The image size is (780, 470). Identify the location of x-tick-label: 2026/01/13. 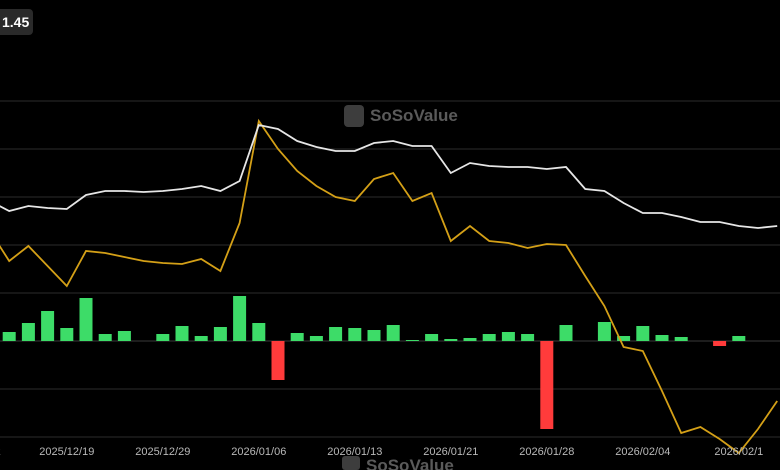
(354, 452).